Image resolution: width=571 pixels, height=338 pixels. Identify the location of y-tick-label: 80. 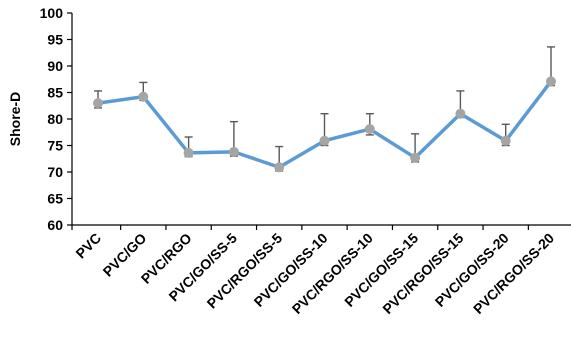
(55, 119).